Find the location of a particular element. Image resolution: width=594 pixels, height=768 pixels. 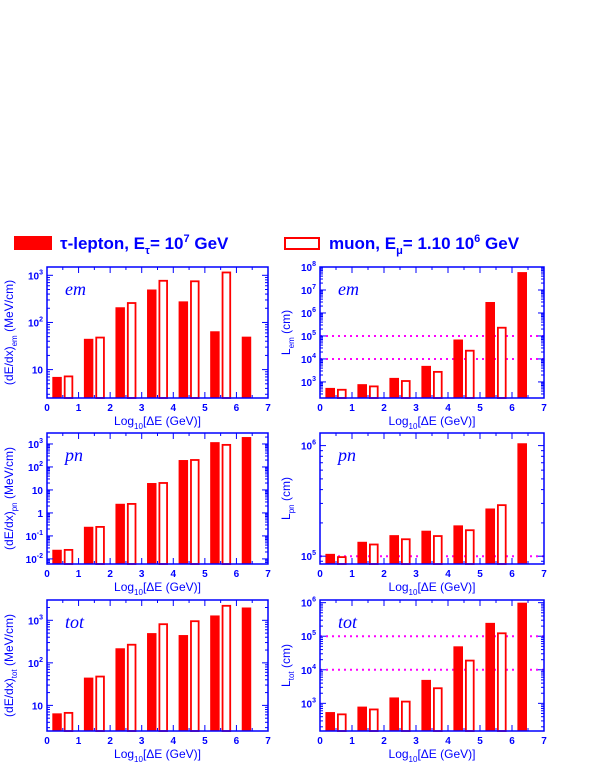

y-tick-label: 10⁻¹ is located at coordinates (34, 536).